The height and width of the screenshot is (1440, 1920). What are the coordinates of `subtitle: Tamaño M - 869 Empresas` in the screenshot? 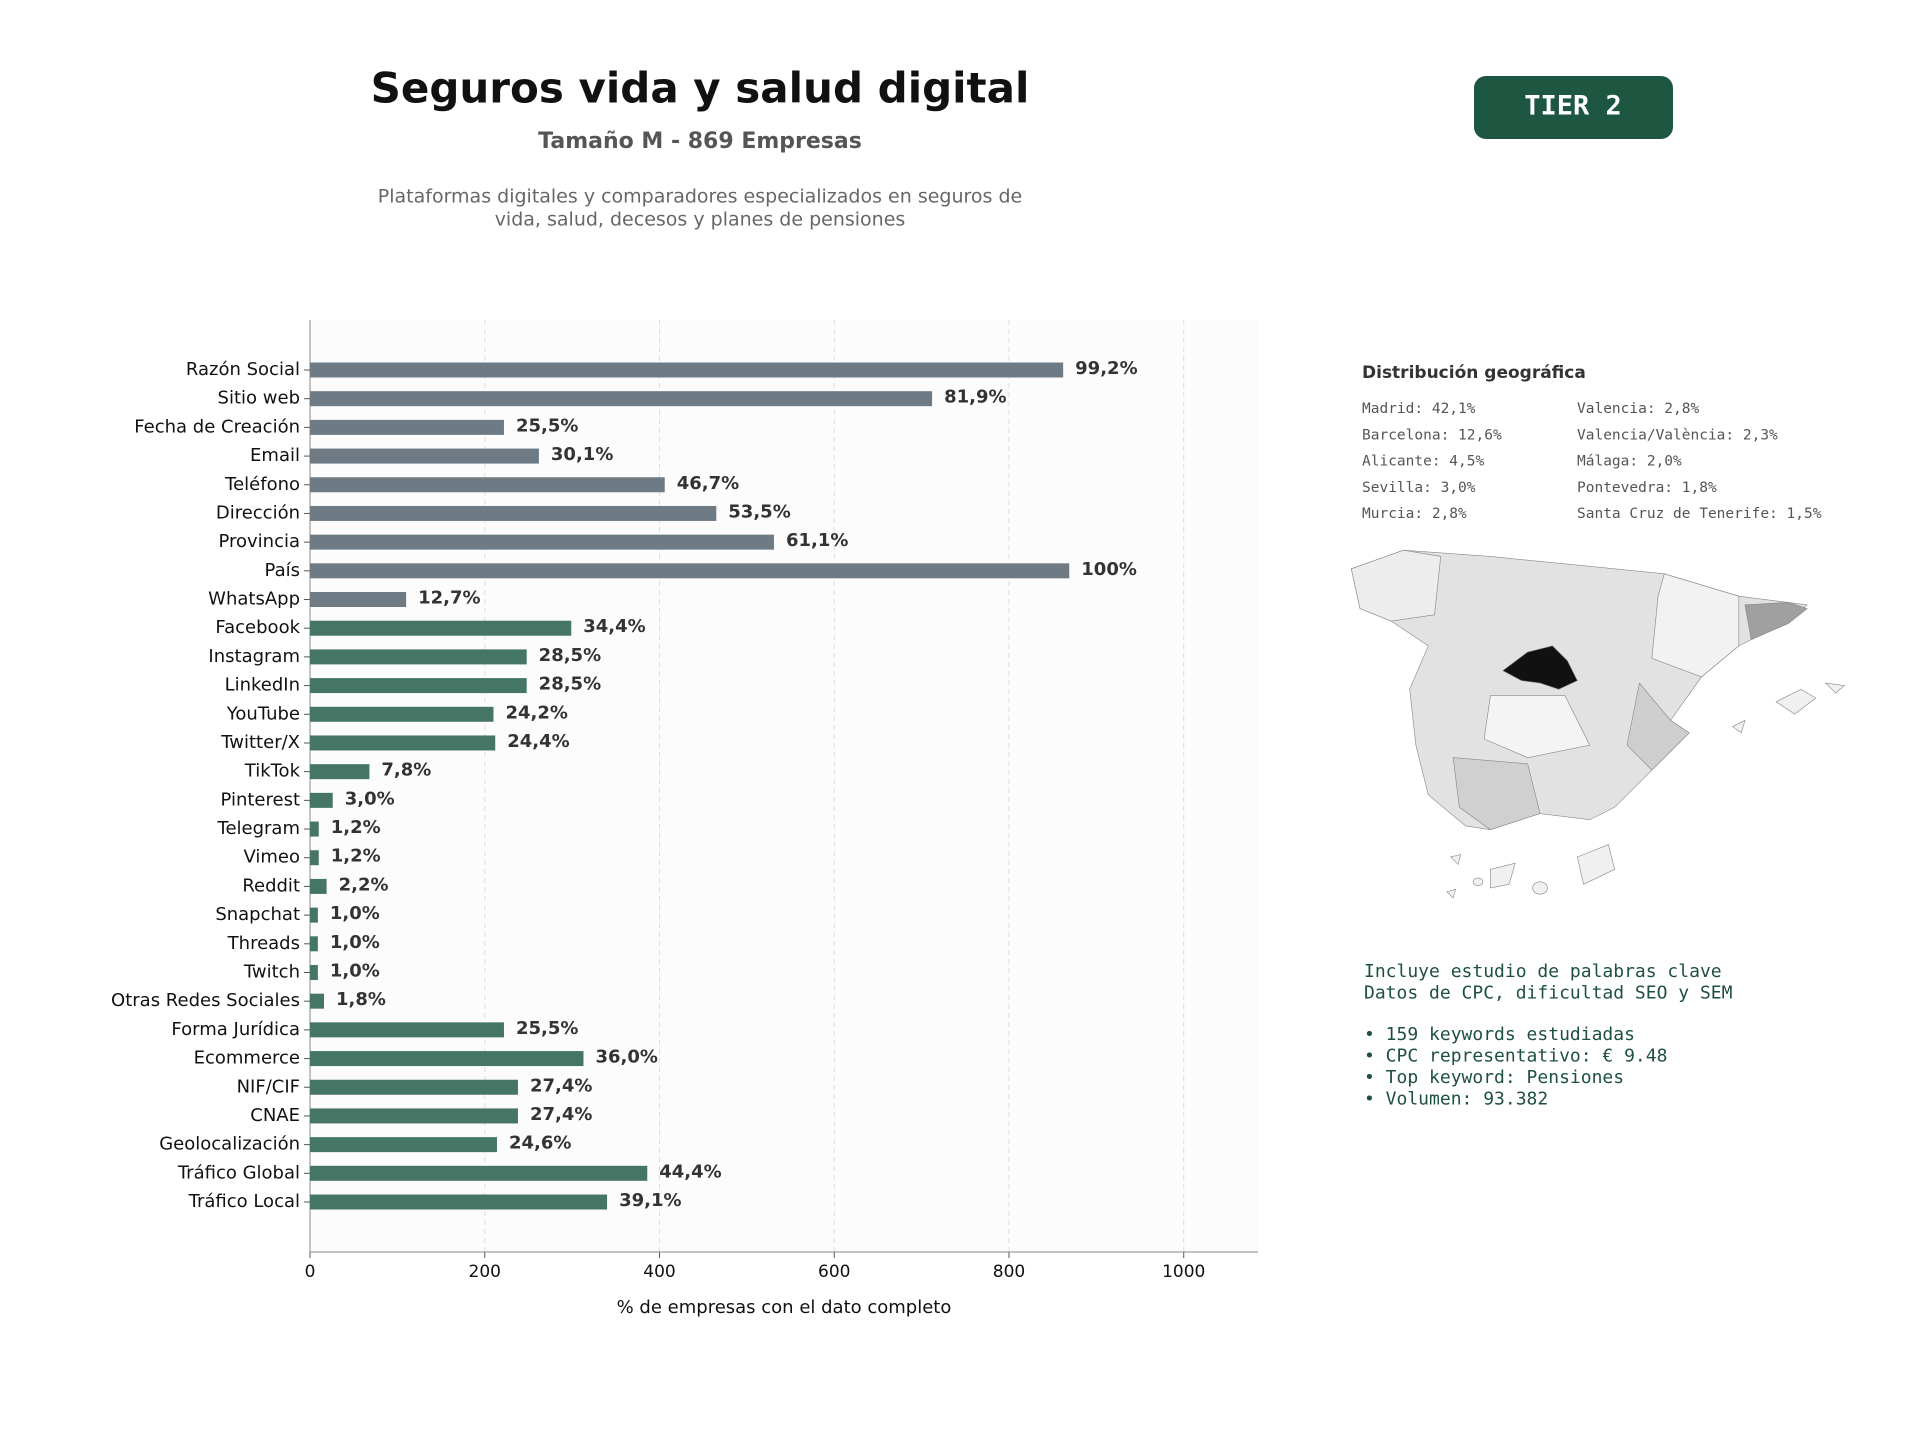 It's located at (700, 141).